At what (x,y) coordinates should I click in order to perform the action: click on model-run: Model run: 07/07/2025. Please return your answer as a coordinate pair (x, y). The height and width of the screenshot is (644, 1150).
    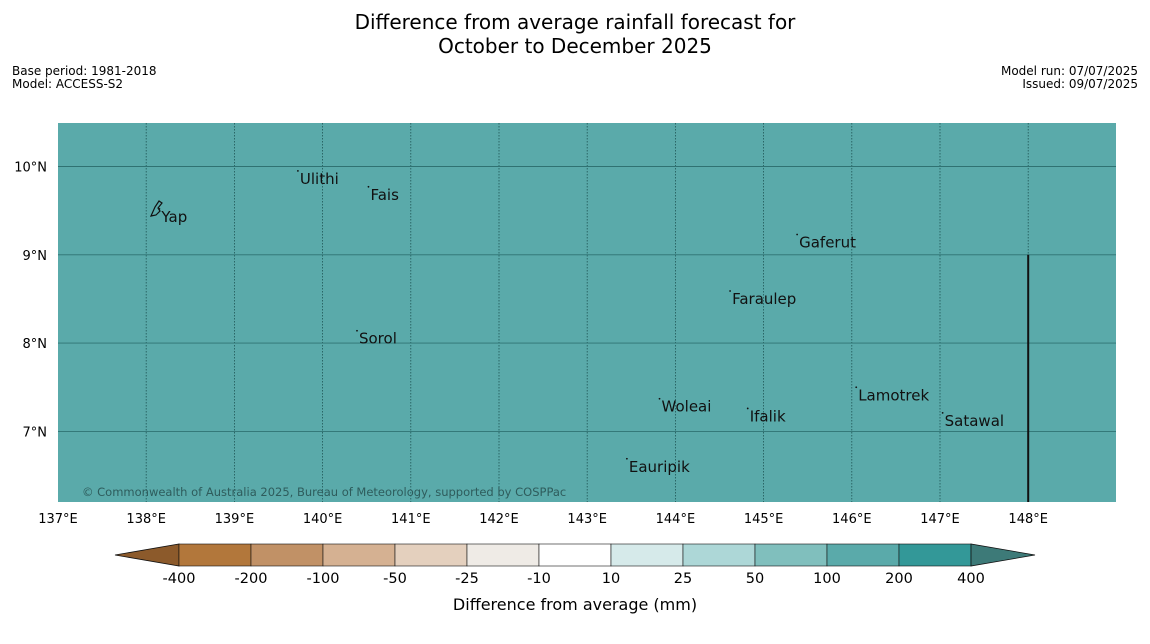
    Looking at the image, I should click on (1069, 71).